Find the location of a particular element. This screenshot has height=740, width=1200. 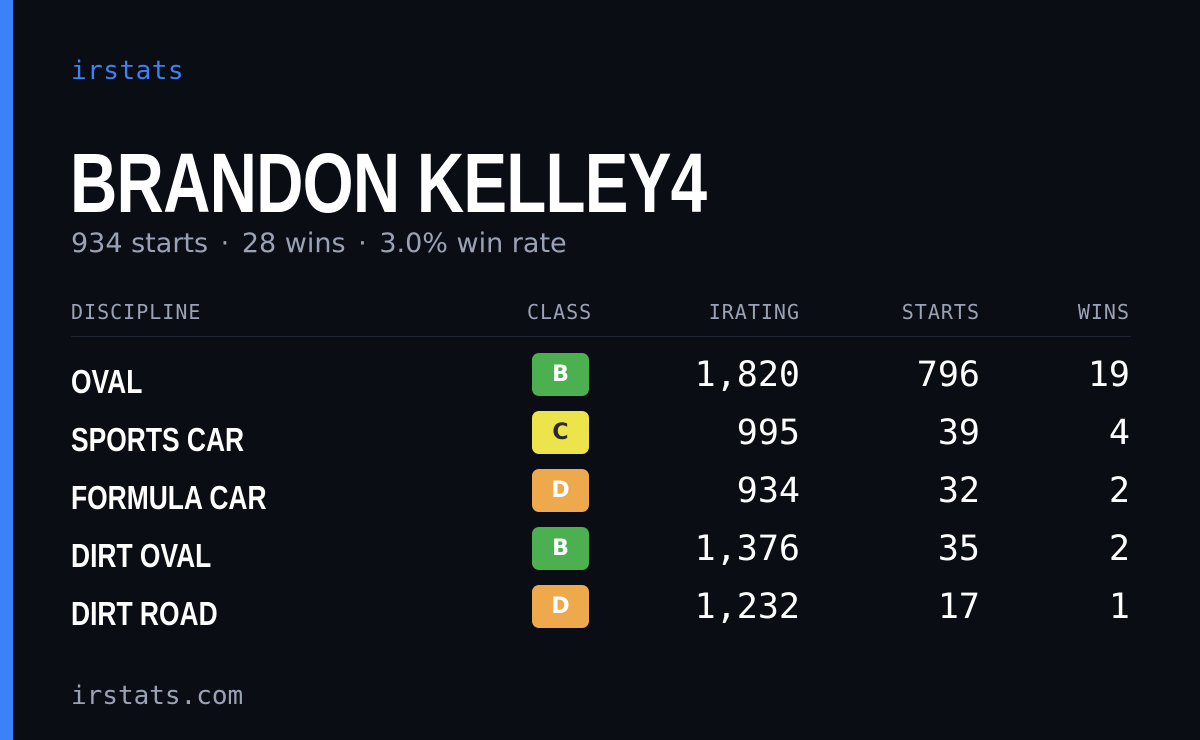

table-row: DIRT ROAD D 1,232 17 1 is located at coordinates (601, 614).